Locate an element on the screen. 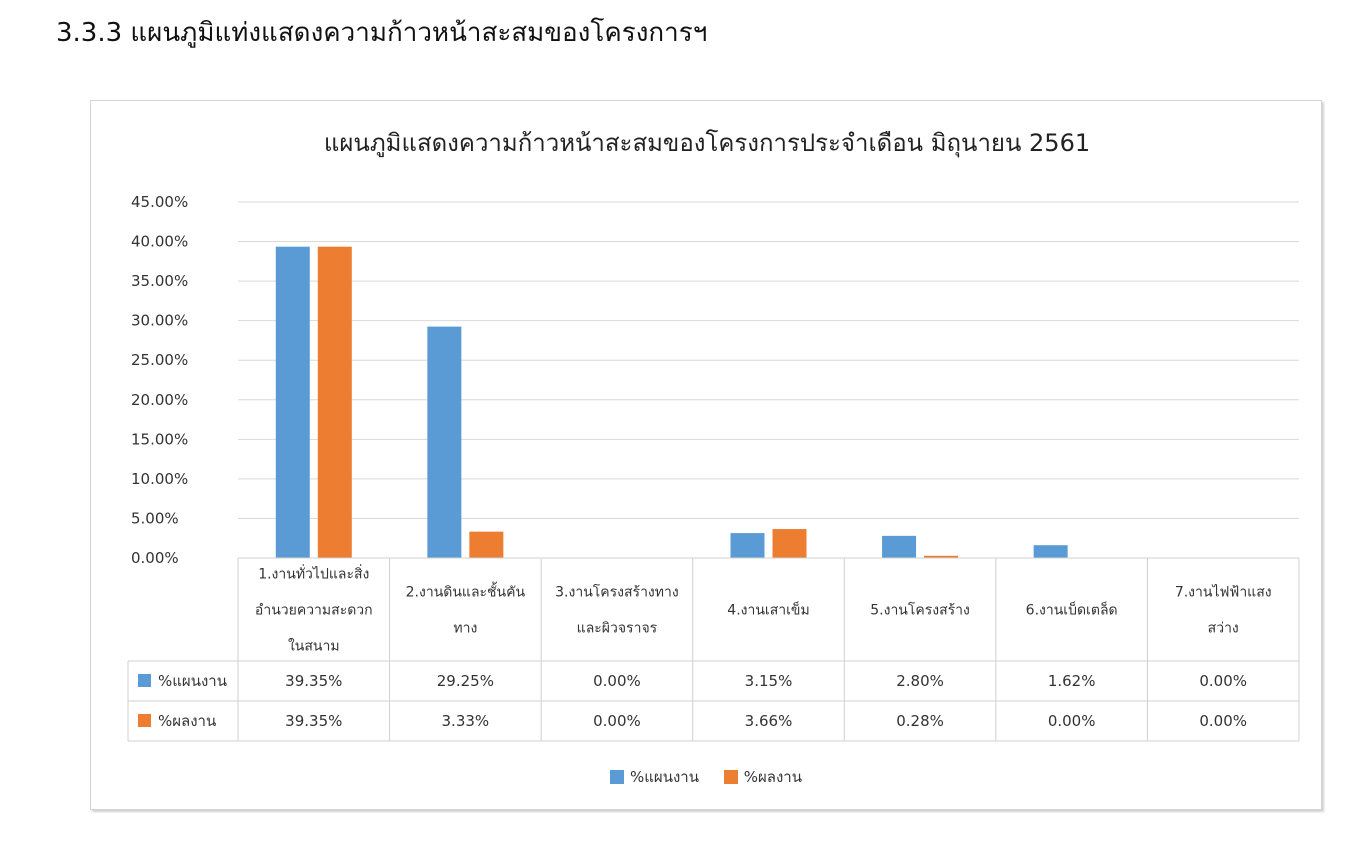 The height and width of the screenshot is (843, 1357). data-label: 3.33% is located at coordinates (466, 721).